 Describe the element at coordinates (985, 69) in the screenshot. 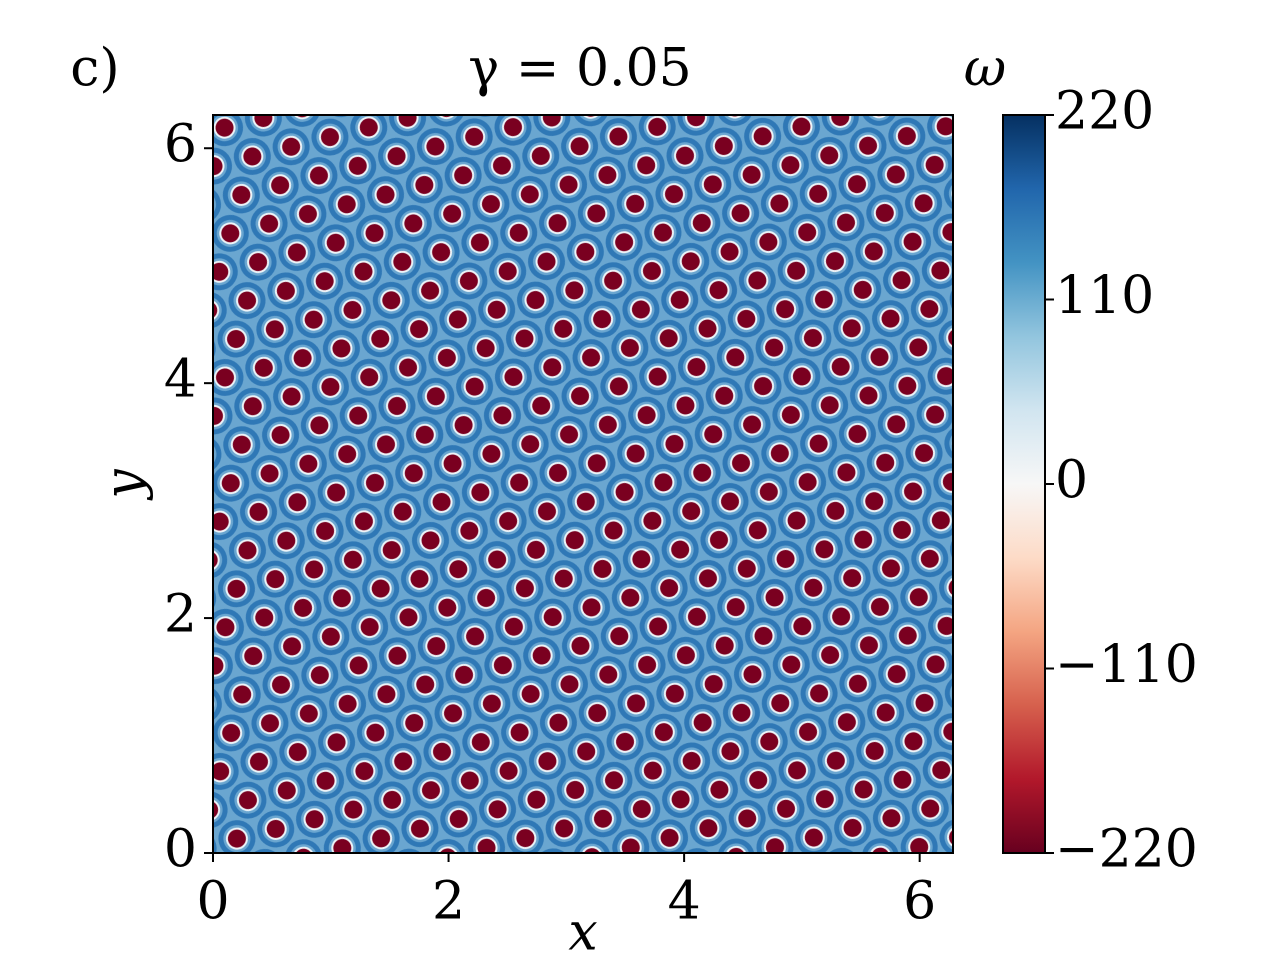

I see `colorbar-label: ω` at that location.